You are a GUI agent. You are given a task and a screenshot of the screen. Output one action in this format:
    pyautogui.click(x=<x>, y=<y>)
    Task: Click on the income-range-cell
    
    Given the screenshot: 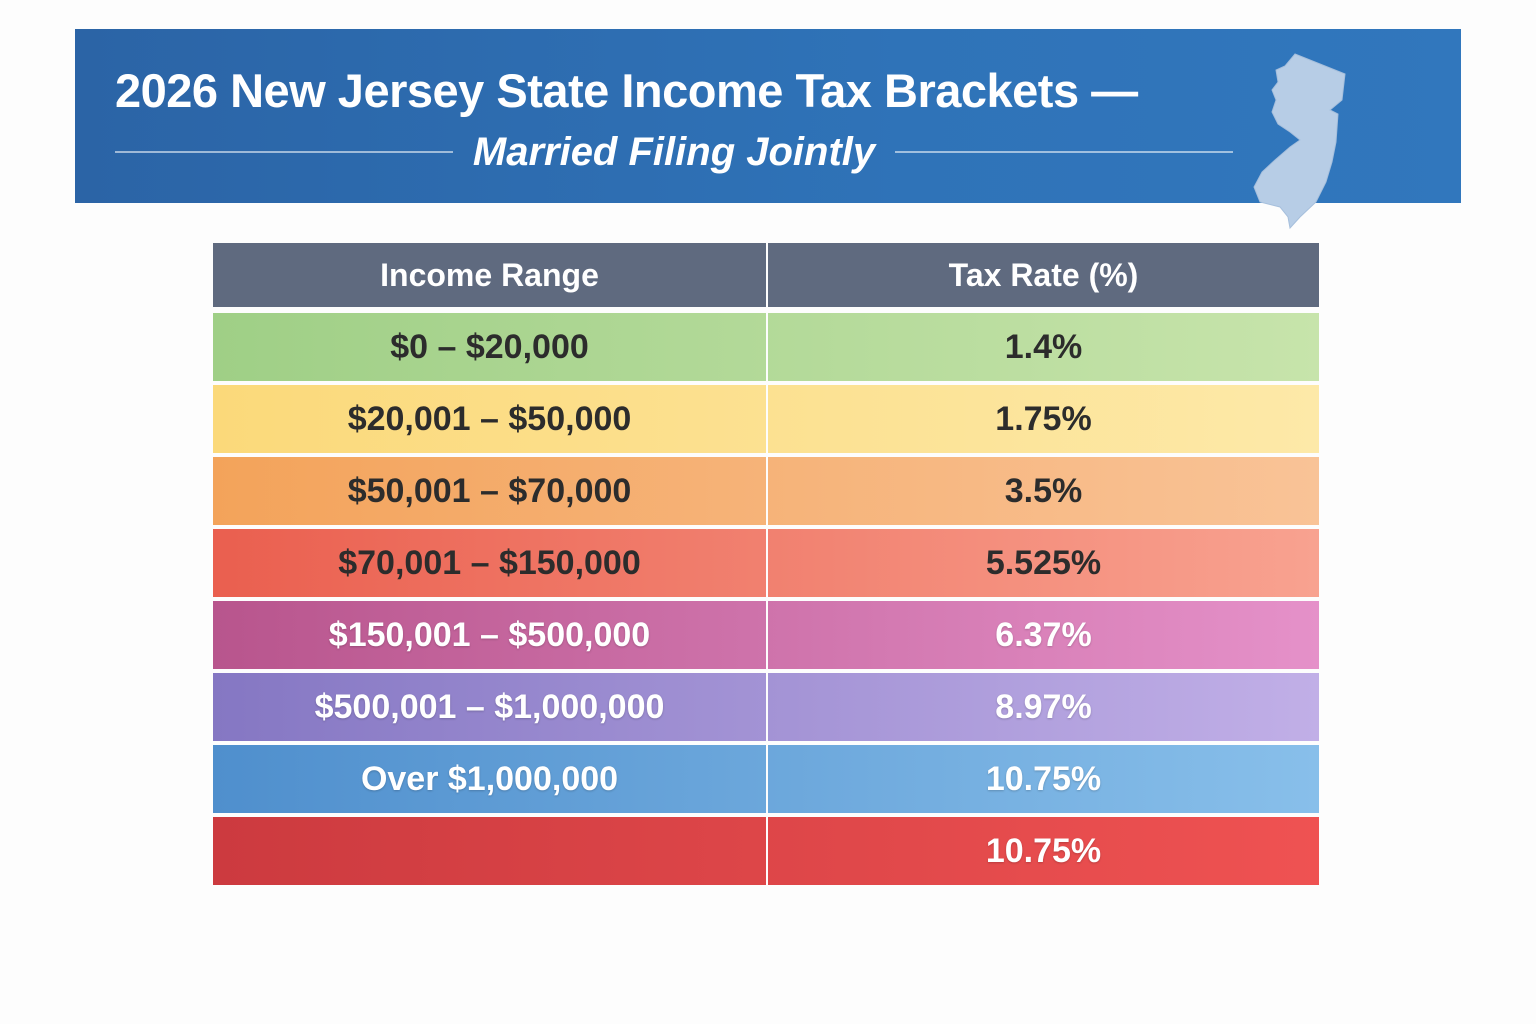 What is the action you would take?
    pyautogui.click(x=489, y=851)
    